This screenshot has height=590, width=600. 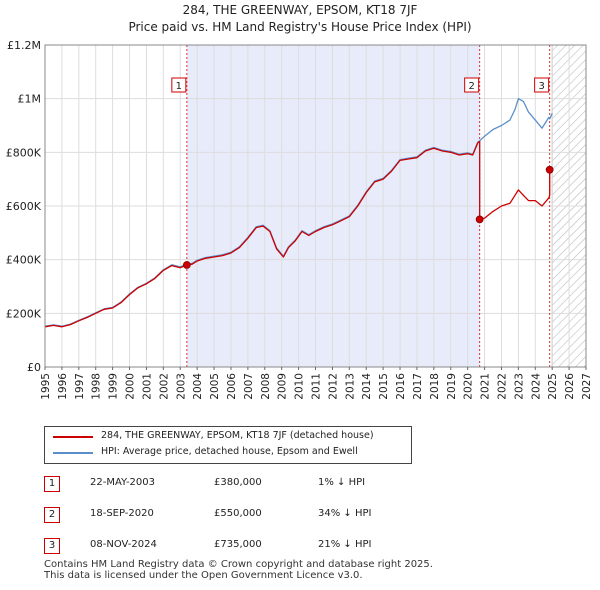 I want to click on x-tick-label: 2025, so click(x=553, y=386).